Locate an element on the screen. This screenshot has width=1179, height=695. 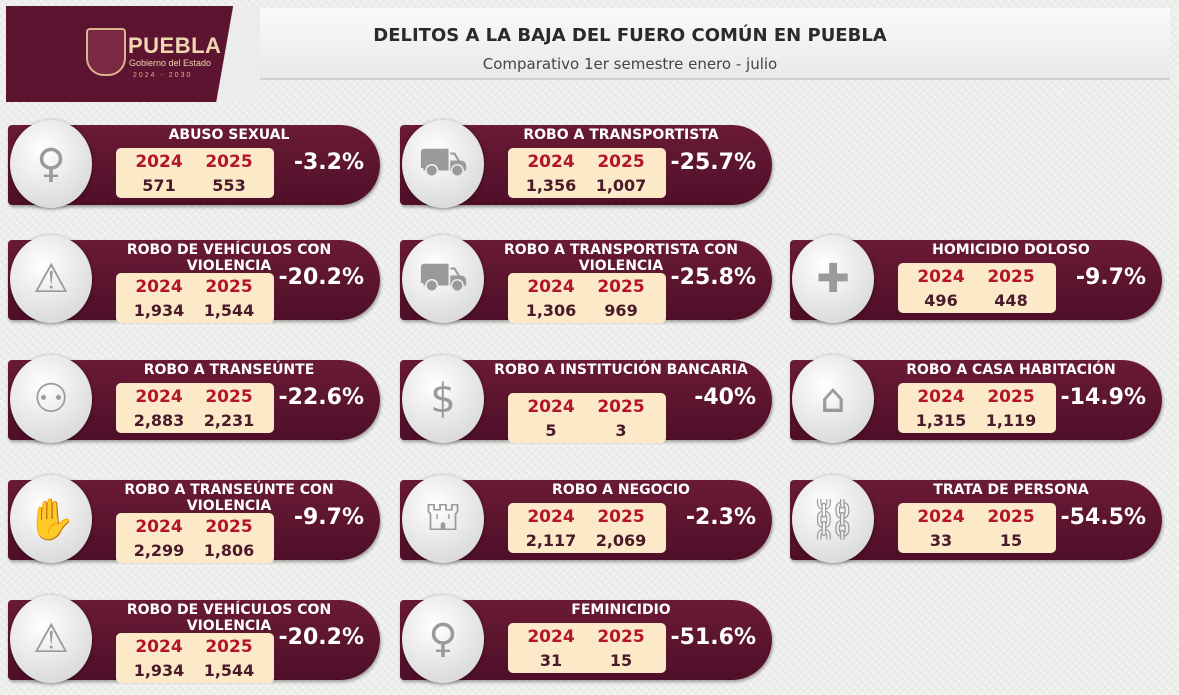
percent-change: -22.6% is located at coordinates (321, 397).